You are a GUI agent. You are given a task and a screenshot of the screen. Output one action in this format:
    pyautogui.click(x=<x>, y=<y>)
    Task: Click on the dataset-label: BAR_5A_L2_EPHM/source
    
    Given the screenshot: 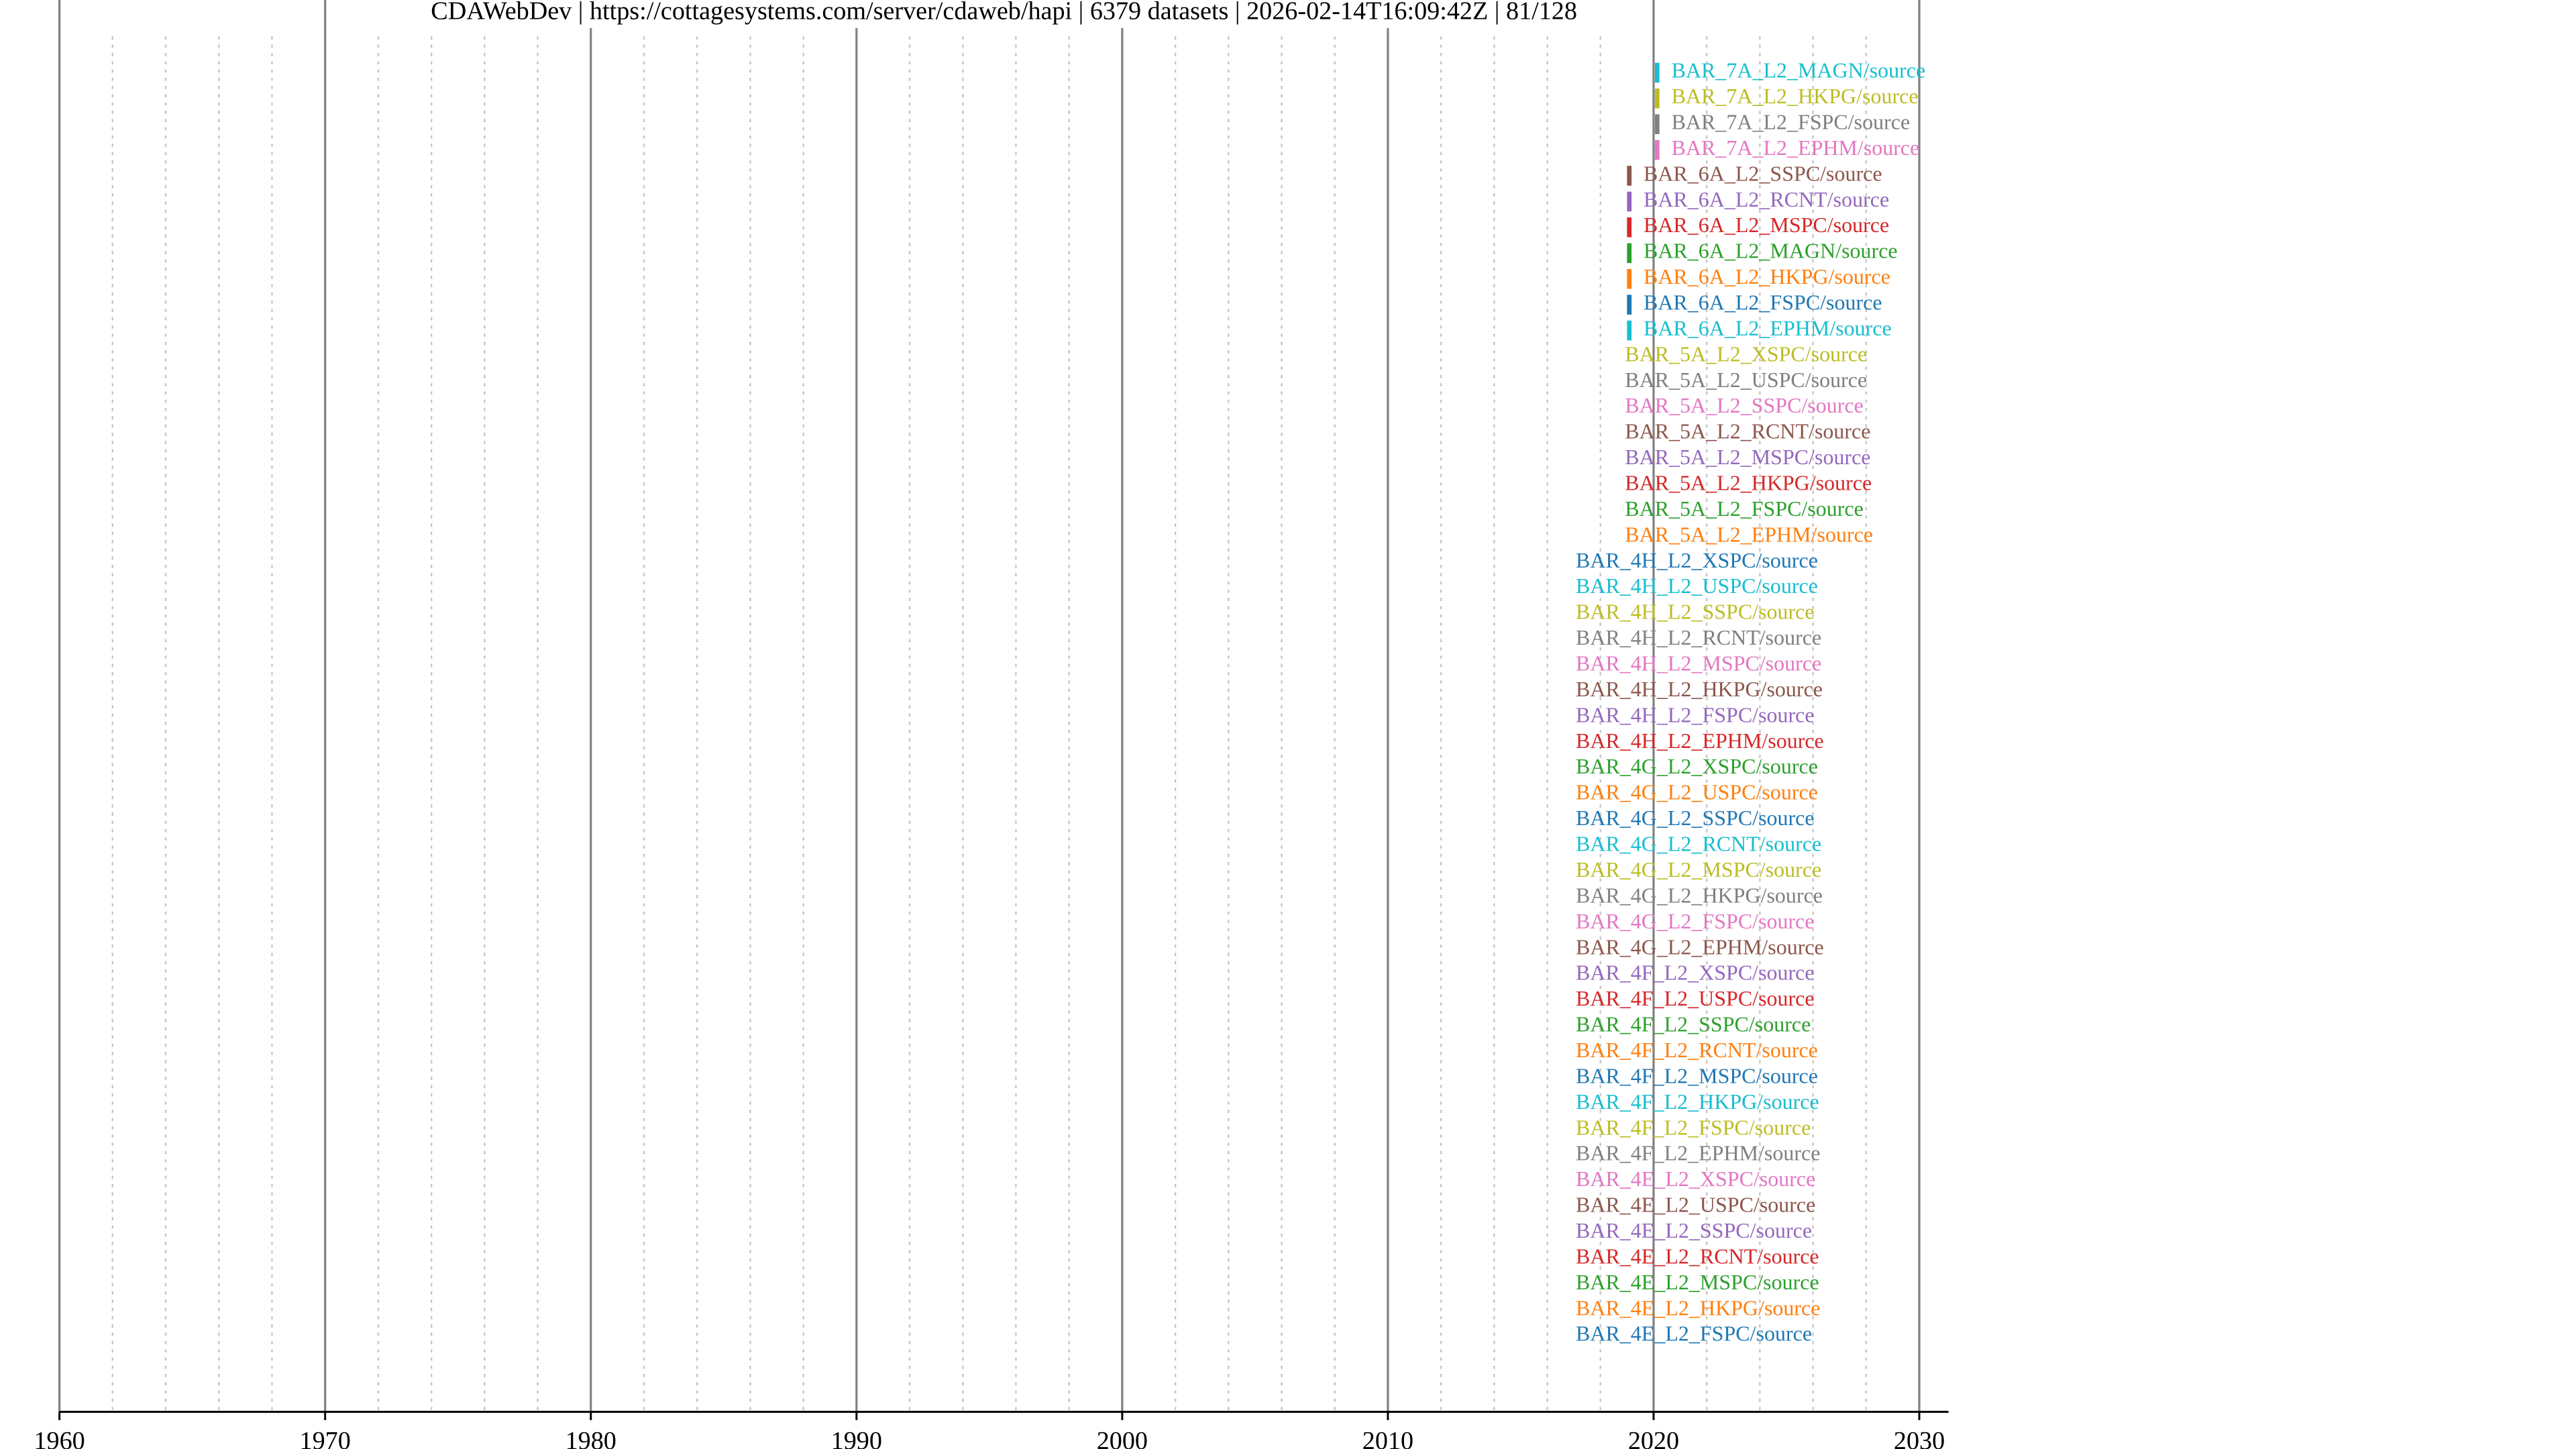 What is the action you would take?
    pyautogui.click(x=1749, y=534)
    